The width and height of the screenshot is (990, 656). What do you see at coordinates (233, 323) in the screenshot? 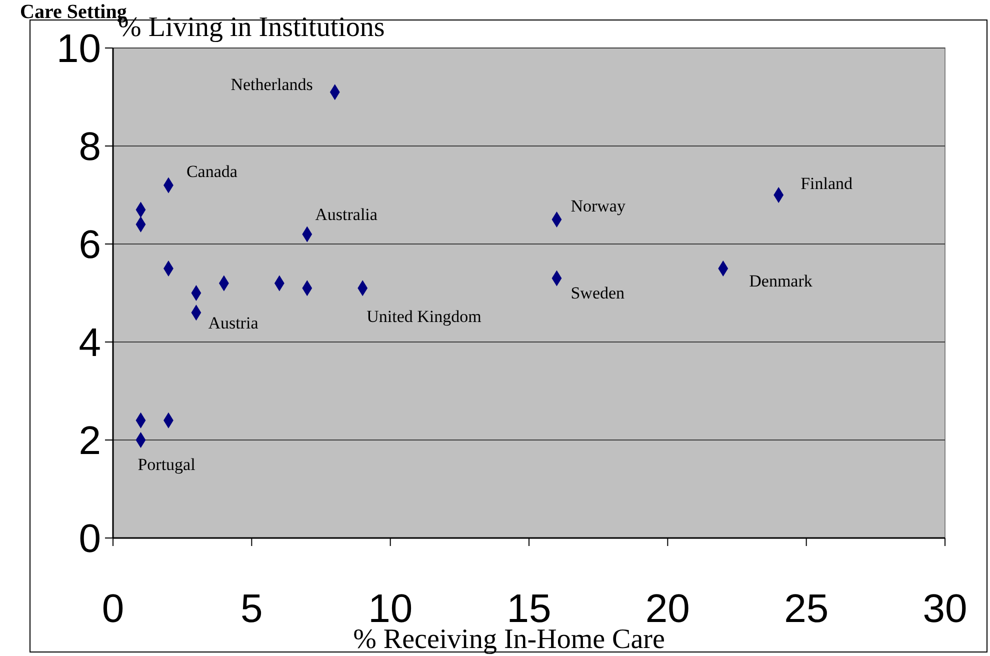
I see `annotation: Austria` at bounding box center [233, 323].